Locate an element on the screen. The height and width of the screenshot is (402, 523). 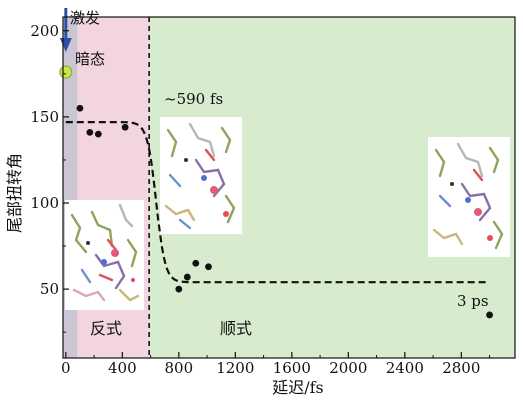
structure-inset-trans is located at coordinates (104, 255).